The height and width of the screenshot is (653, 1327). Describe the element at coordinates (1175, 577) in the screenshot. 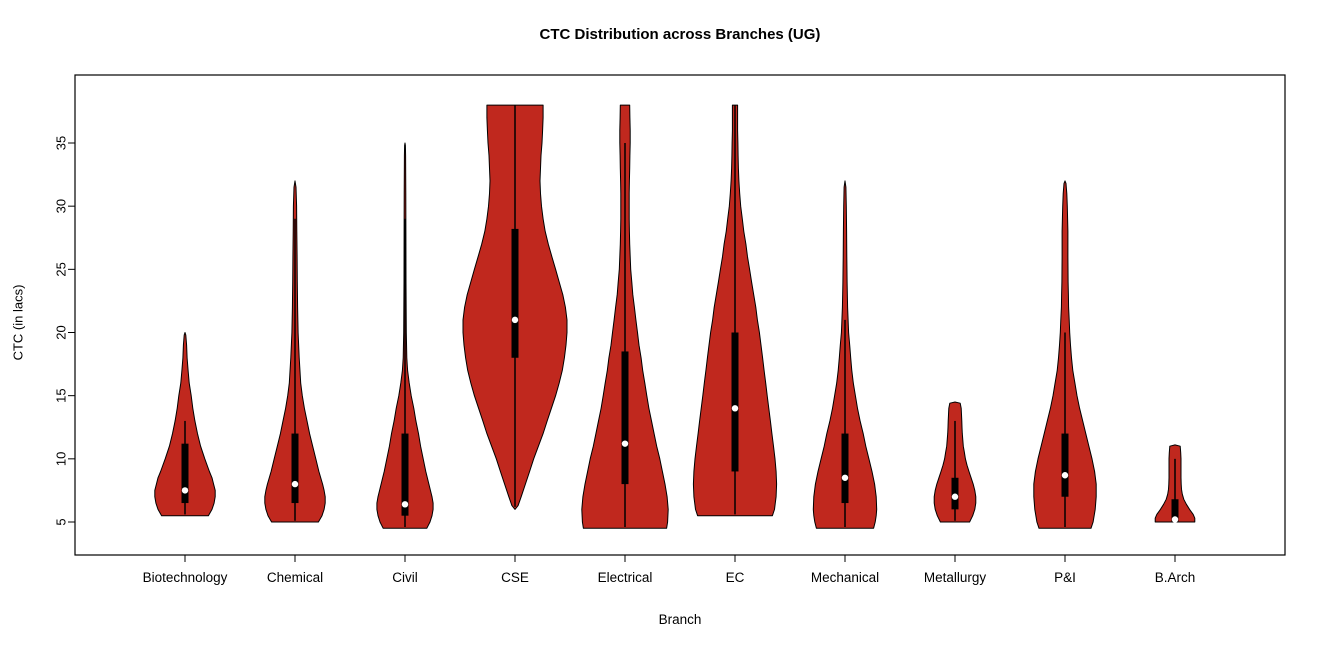

I see `x-tick-label: B.Arch` at that location.